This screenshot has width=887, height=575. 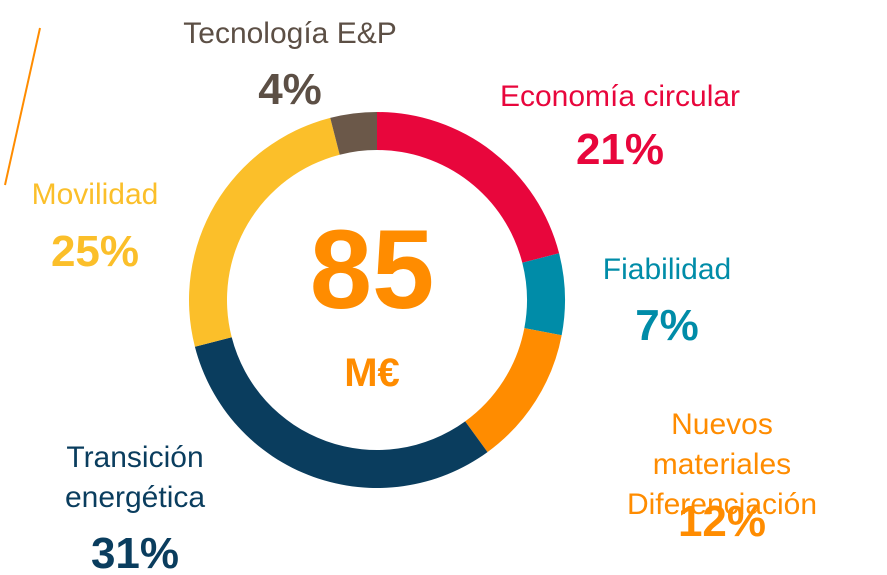 What do you see at coordinates (135, 552) in the screenshot?
I see `value-label: 31%` at bounding box center [135, 552].